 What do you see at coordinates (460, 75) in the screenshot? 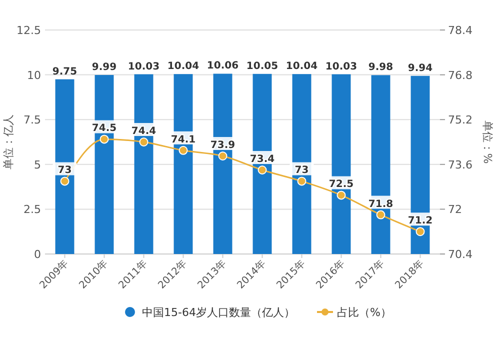
I see `y2-tick-label: 76.8` at bounding box center [460, 75].